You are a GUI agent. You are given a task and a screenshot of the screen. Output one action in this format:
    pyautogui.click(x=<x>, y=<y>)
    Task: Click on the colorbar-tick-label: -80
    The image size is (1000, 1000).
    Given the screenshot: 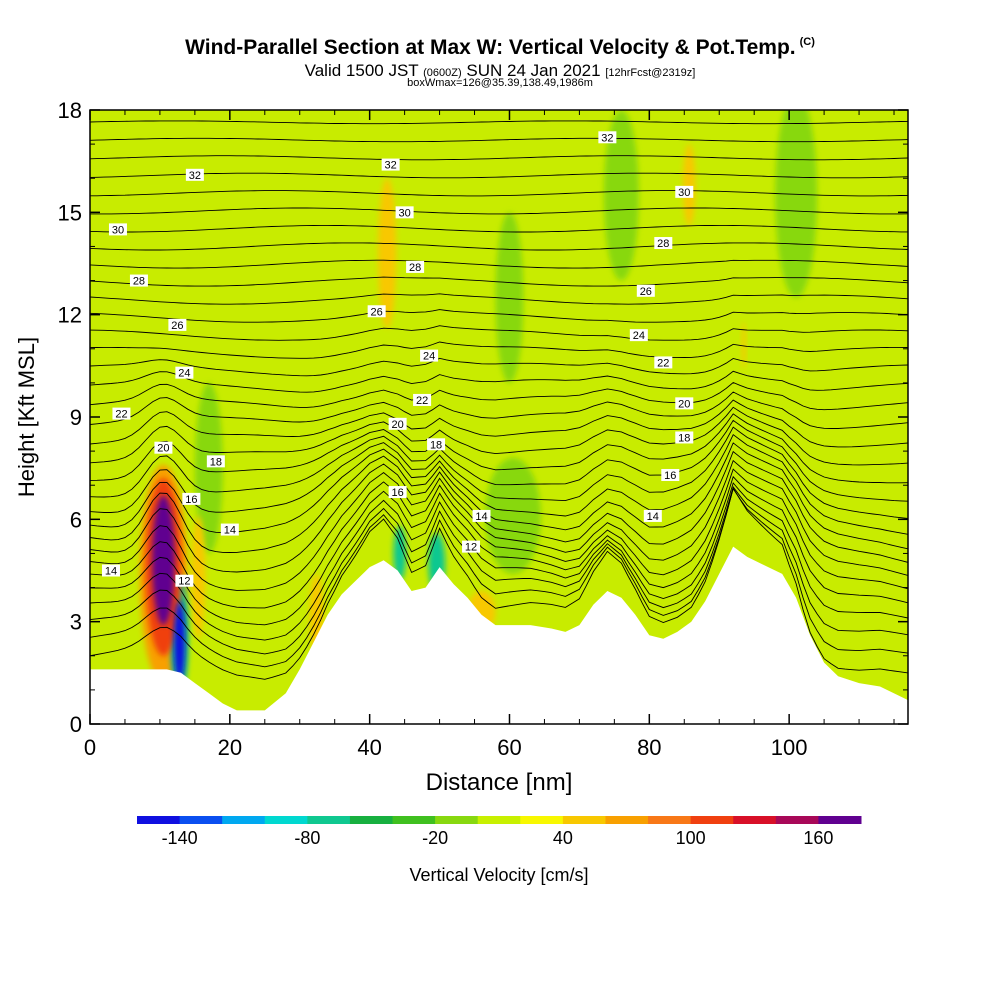 What is the action you would take?
    pyautogui.click(x=307, y=838)
    